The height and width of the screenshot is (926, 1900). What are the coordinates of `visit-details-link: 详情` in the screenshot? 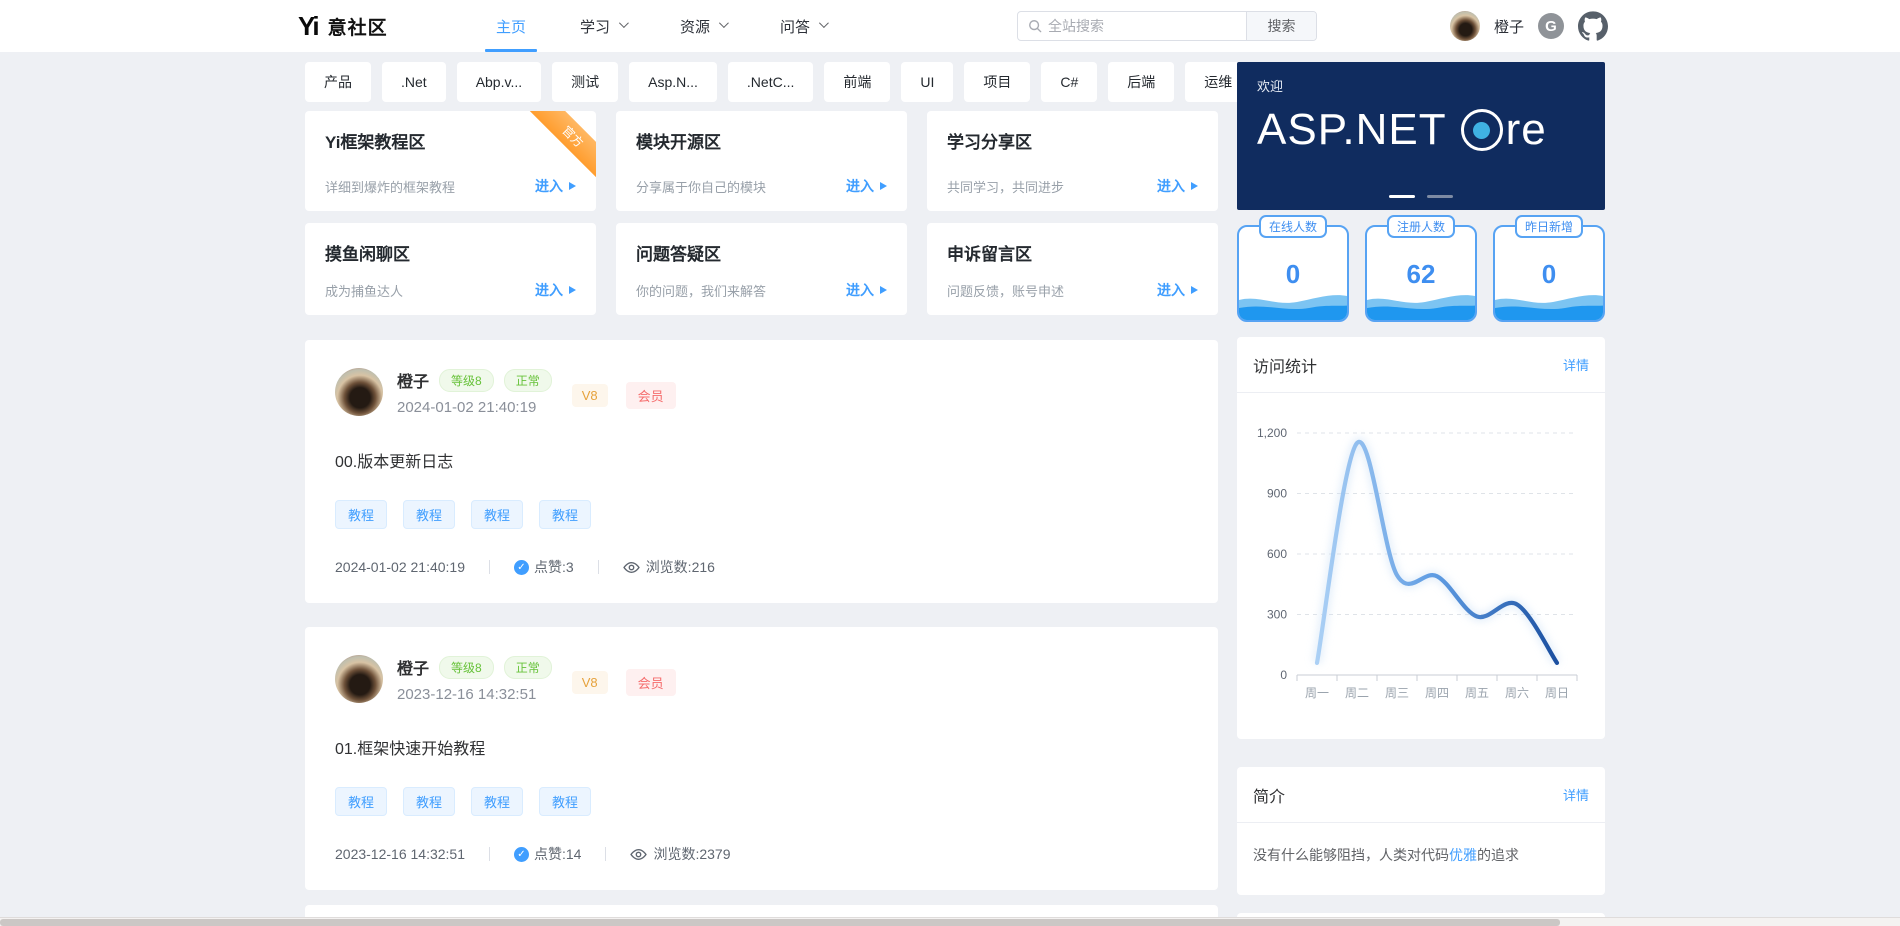 It's located at (1575, 365).